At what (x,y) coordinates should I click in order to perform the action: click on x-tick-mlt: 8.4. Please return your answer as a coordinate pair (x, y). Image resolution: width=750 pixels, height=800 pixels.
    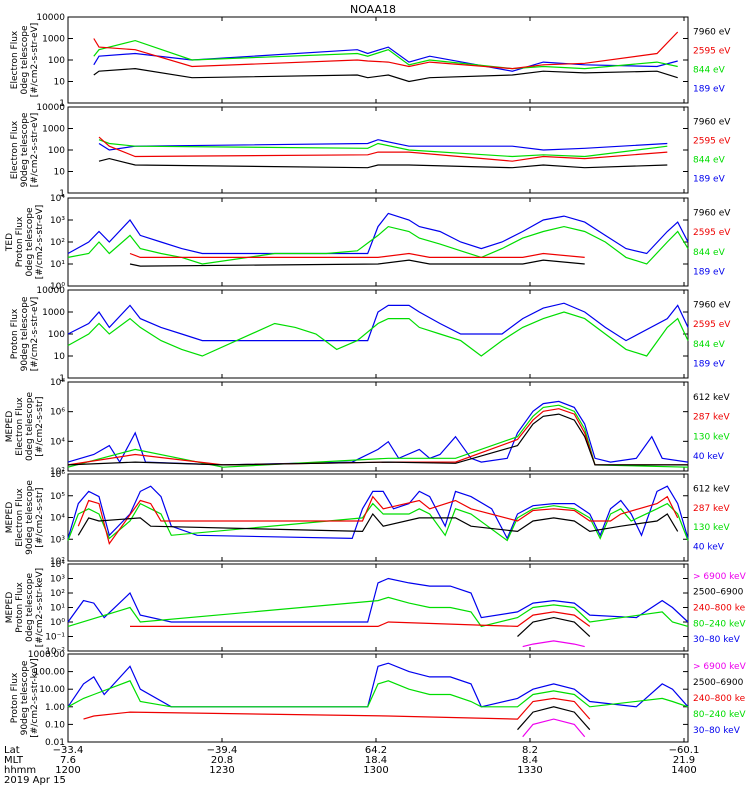
    Looking at the image, I should click on (530, 760).